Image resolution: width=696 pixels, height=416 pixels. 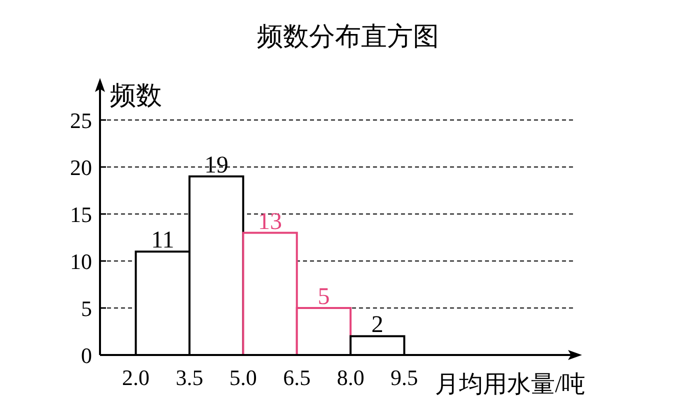 I want to click on x-tick-label: 2.0, so click(x=136, y=377).